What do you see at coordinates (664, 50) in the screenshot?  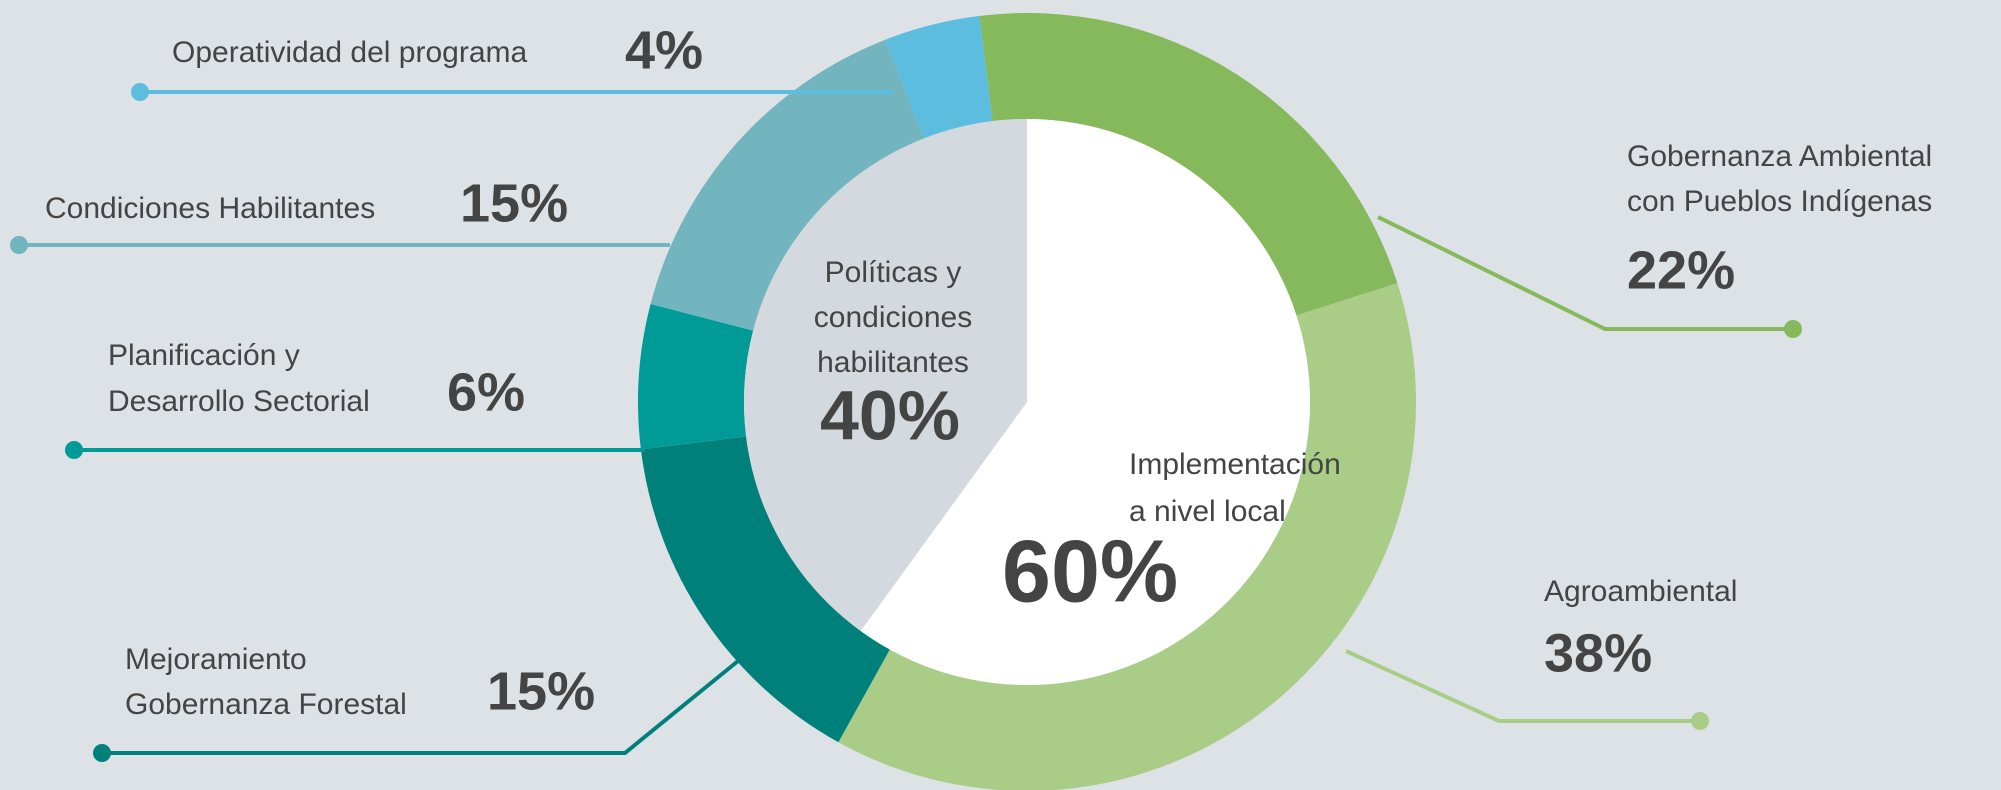 I see `segment-value: 4%` at bounding box center [664, 50].